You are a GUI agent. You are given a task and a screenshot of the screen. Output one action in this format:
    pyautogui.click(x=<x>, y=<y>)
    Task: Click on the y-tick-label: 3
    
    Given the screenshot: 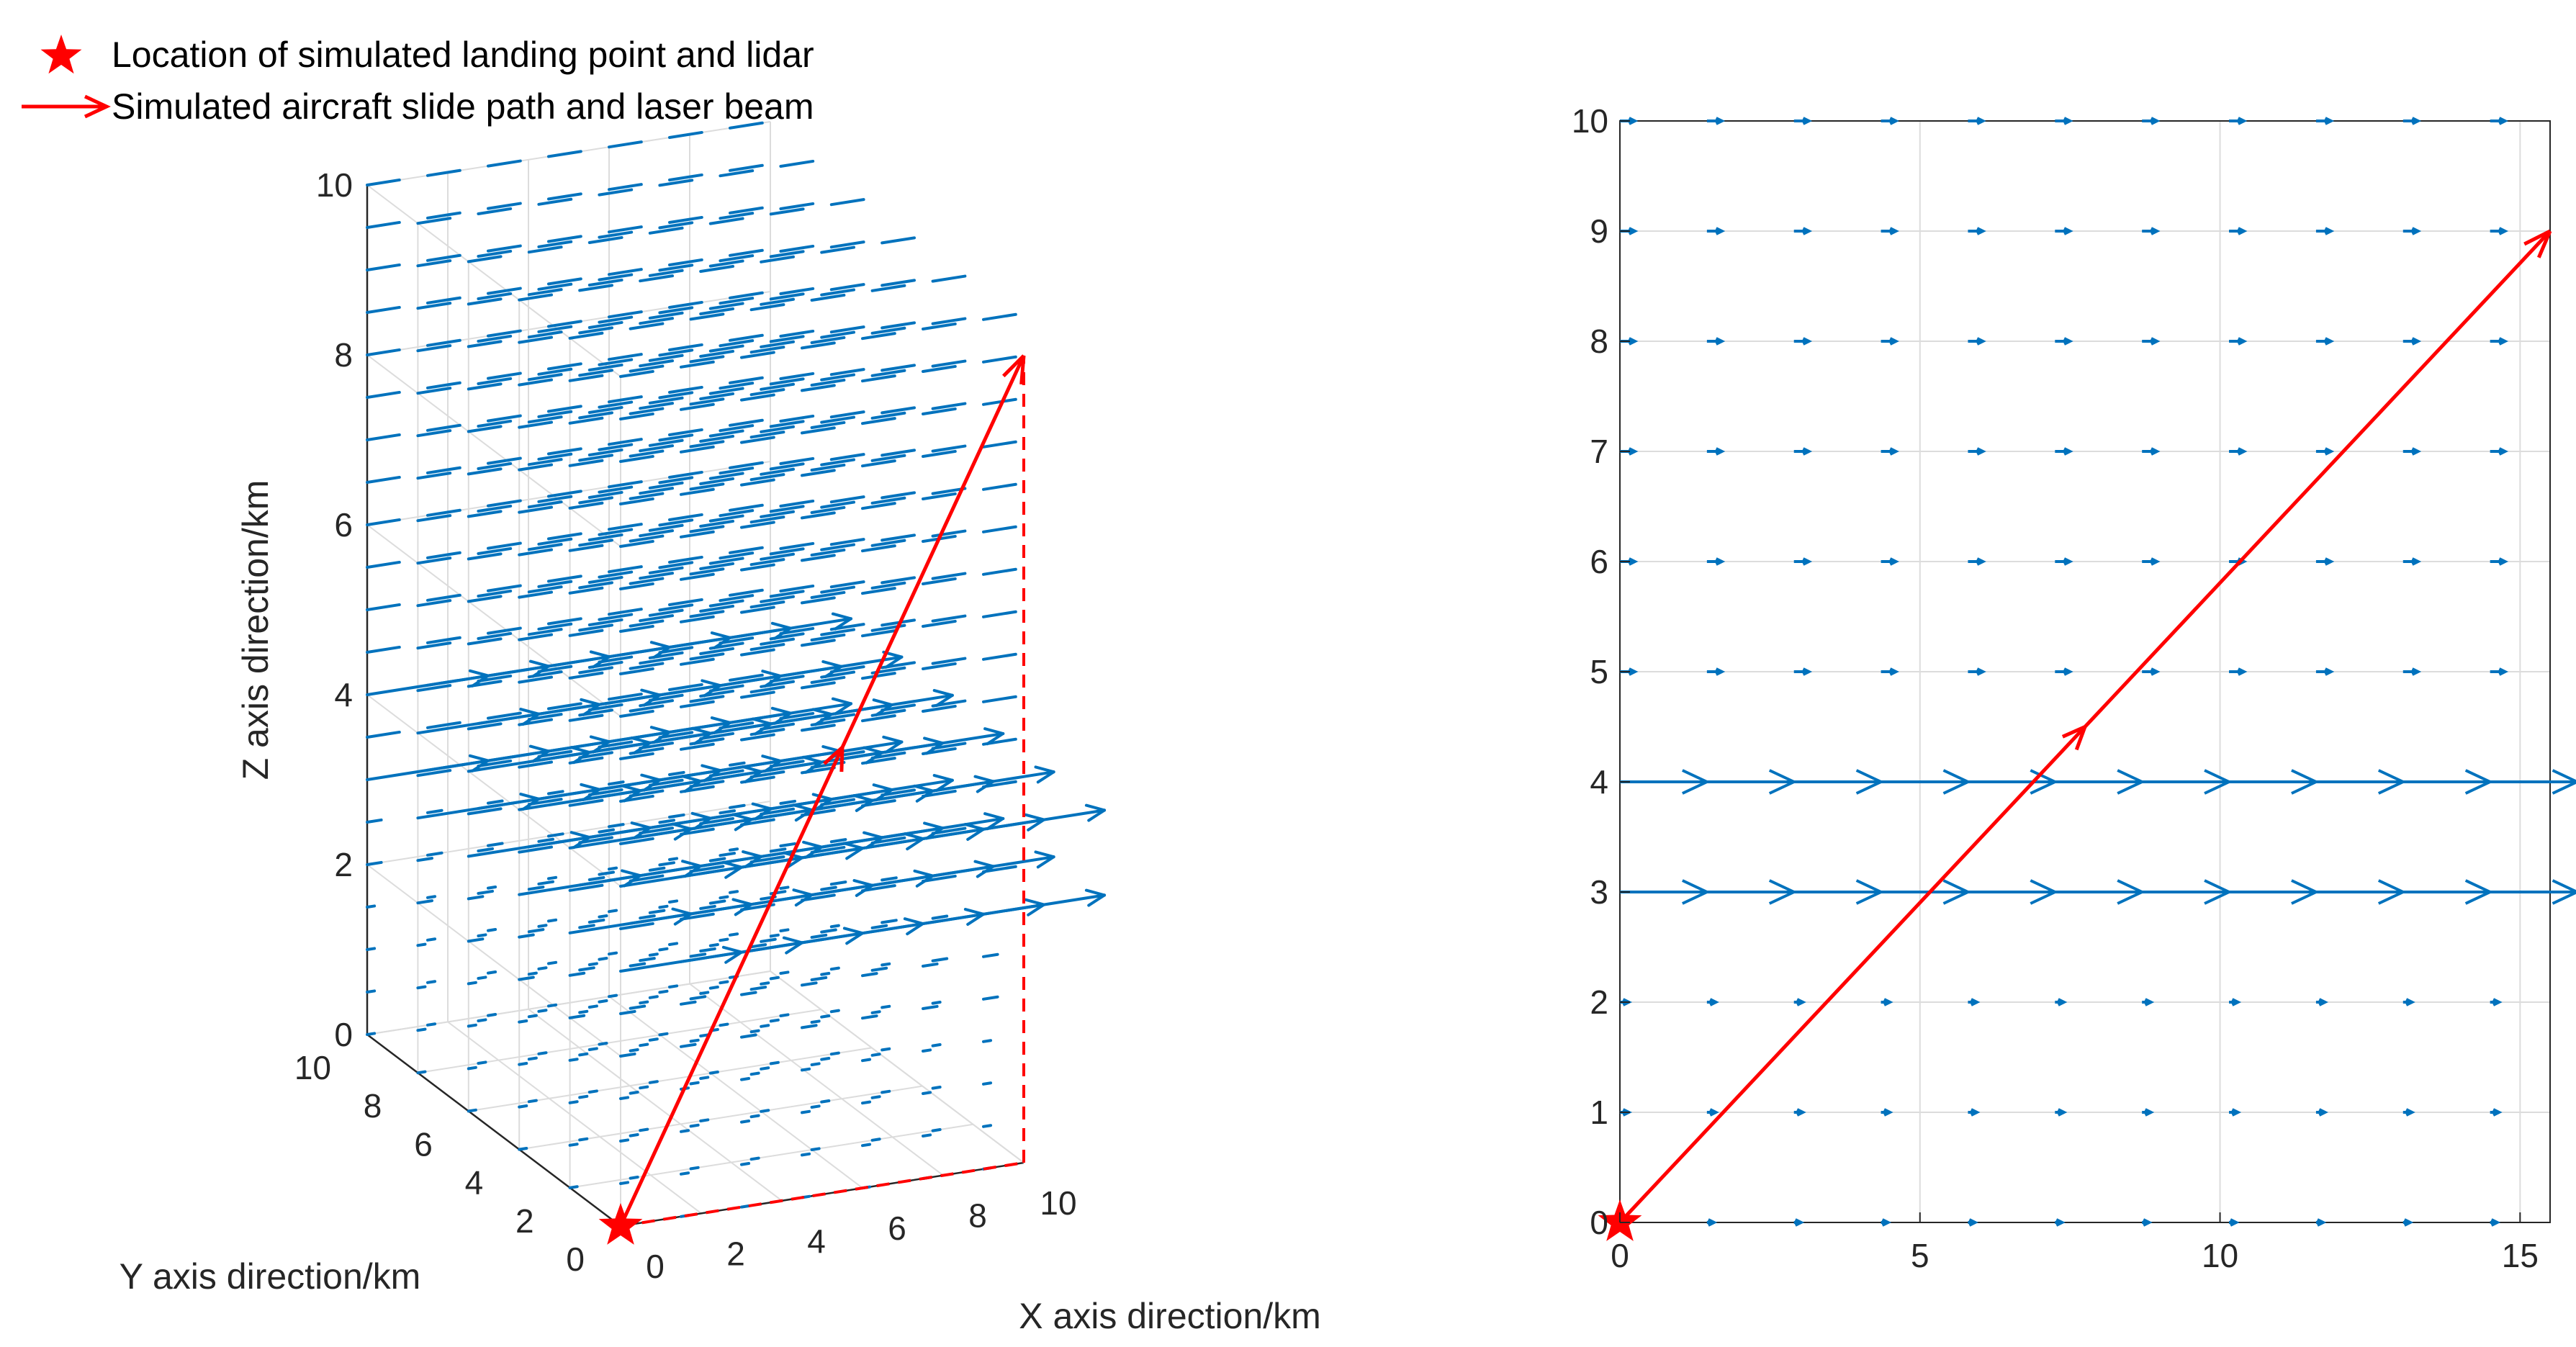 What is the action you would take?
    pyautogui.click(x=1599, y=892)
    